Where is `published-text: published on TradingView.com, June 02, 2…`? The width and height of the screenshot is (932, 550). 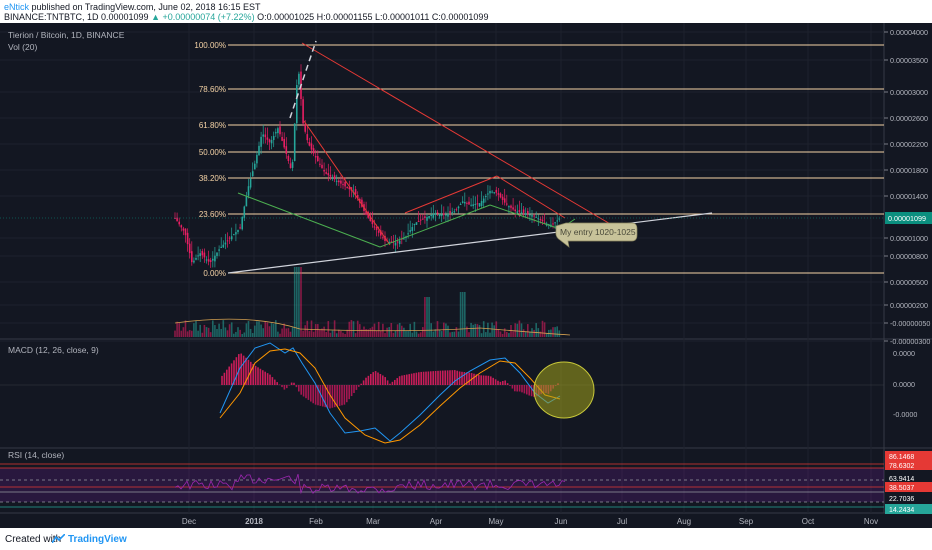
published-text: published on TradingView.com, June 02, 2… is located at coordinates (145, 7).